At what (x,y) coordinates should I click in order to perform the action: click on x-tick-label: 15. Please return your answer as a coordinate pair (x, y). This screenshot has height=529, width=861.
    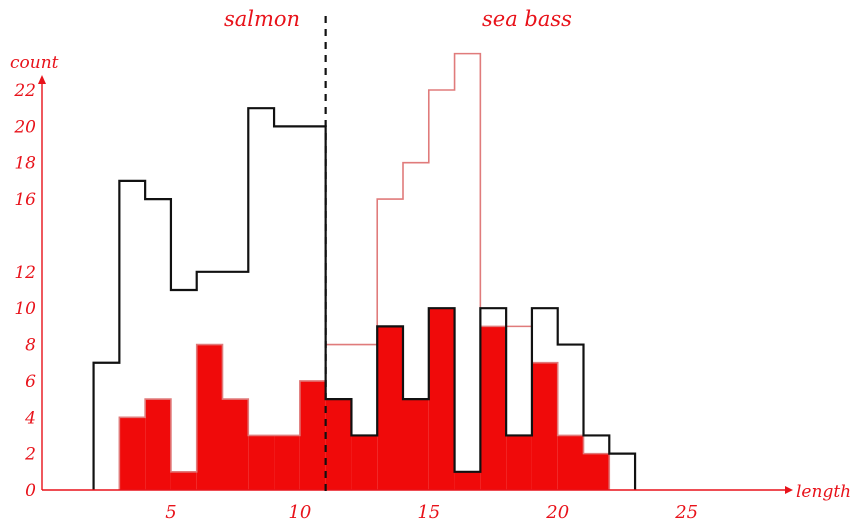
    Looking at the image, I should click on (428, 512).